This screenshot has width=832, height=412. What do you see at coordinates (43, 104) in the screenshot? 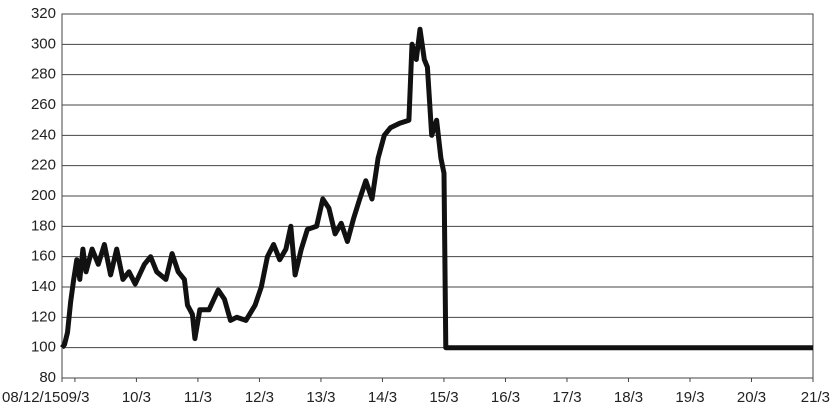
I see `y-tick-label: 260` at bounding box center [43, 104].